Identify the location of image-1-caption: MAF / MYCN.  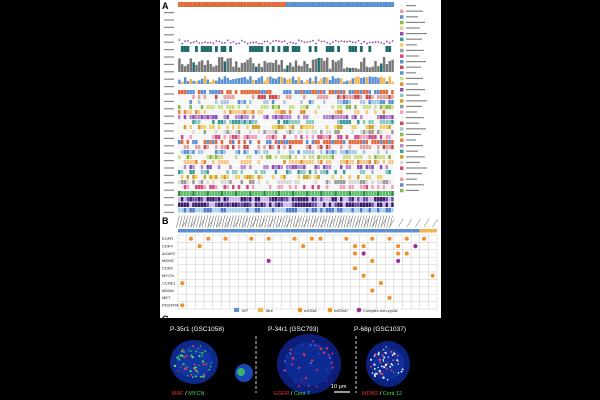
(188, 394).